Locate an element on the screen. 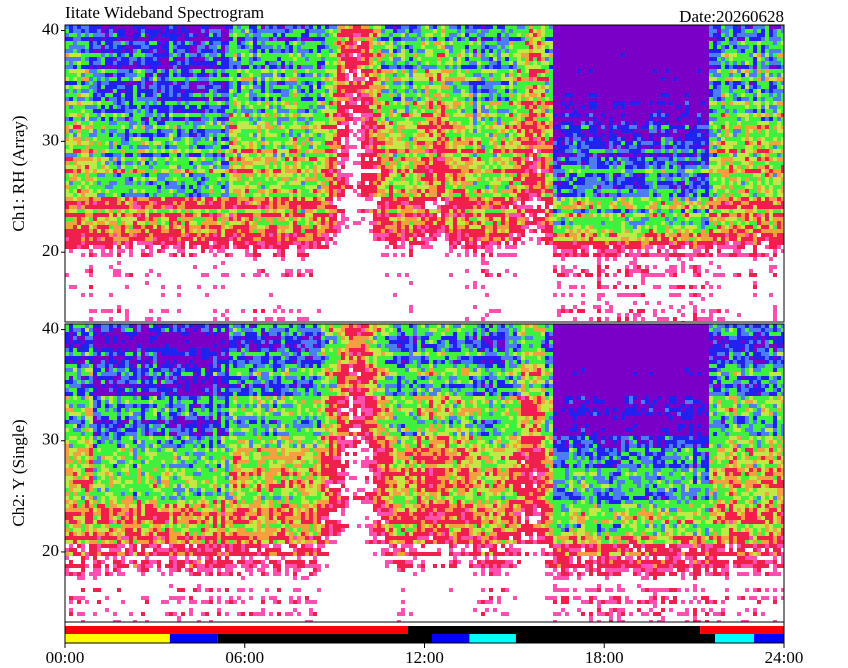 This screenshot has height=668, width=848. x-tick-label: 24:00 is located at coordinates (784, 657).